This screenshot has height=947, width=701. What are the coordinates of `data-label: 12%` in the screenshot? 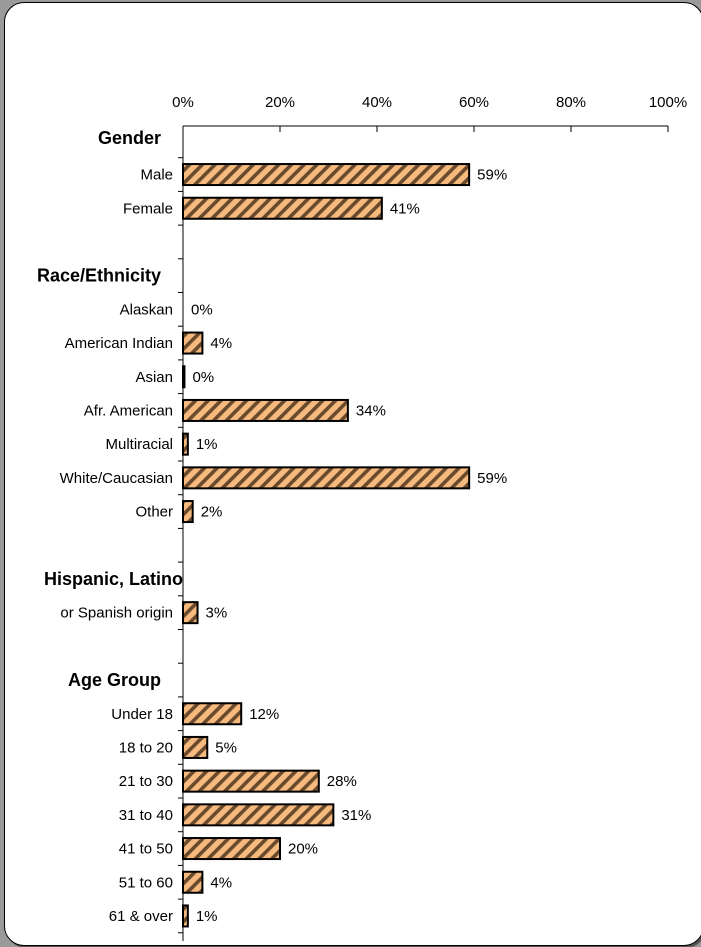 It's located at (264, 714).